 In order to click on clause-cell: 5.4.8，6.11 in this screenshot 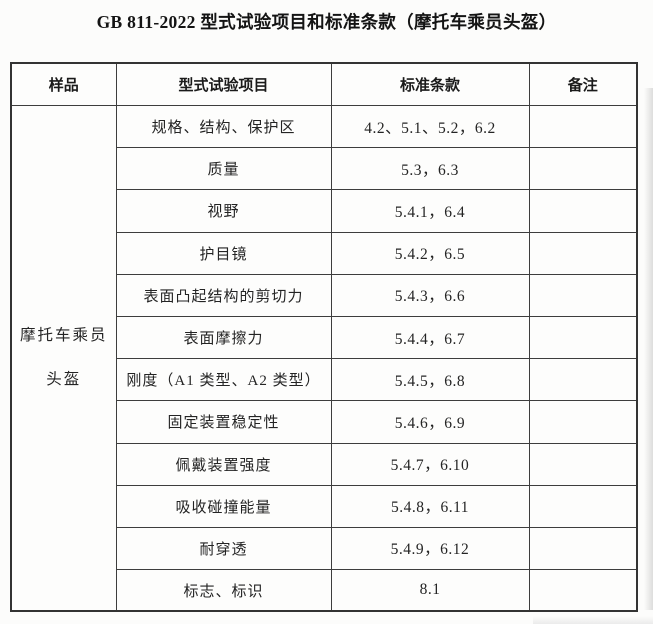, I will do `click(430, 506)`.